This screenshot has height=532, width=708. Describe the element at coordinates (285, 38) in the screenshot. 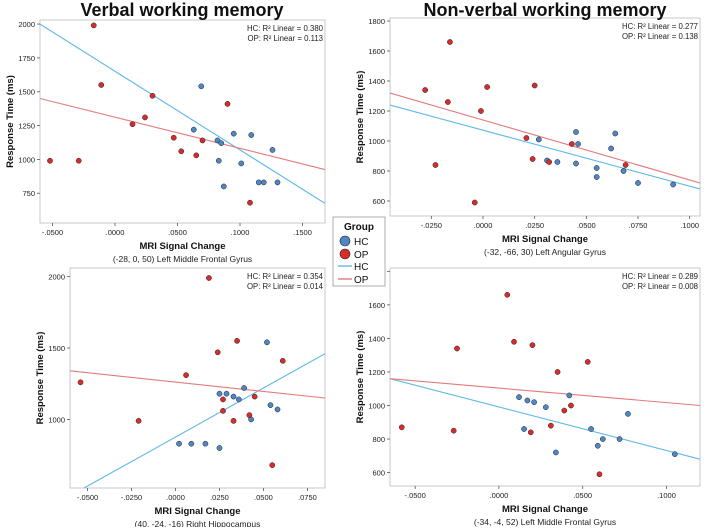

I see `r-squared-op: OP: R² Linear = 0.113` at that location.